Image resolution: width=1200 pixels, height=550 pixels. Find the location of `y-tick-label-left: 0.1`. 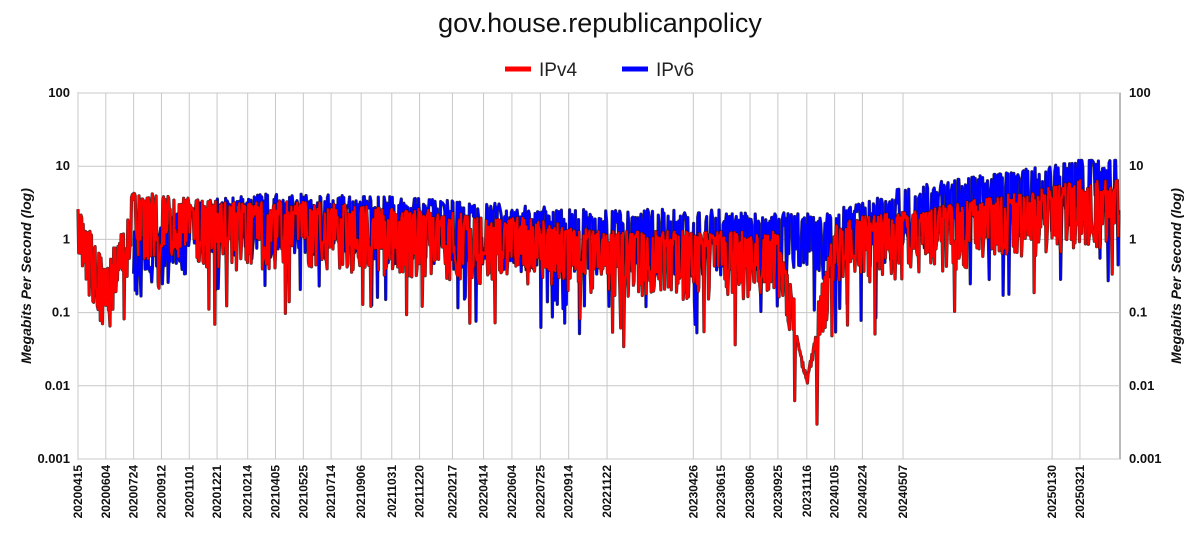

y-tick-label-left: 0.1 is located at coordinates (61, 312).